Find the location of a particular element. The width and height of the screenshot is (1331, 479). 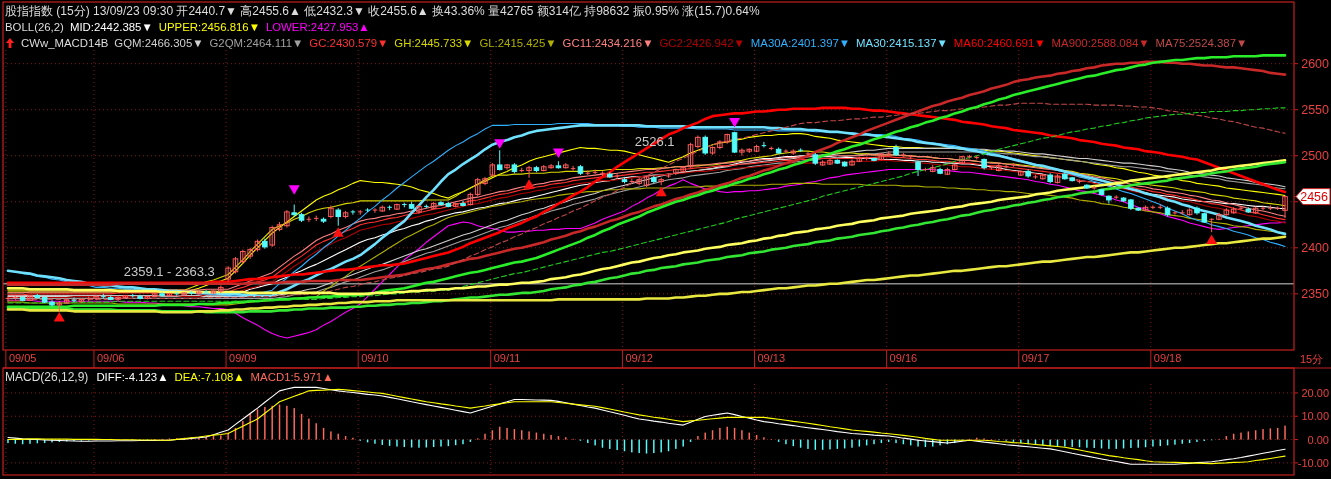

x-tick-label: 09/12 is located at coordinates (639, 358).